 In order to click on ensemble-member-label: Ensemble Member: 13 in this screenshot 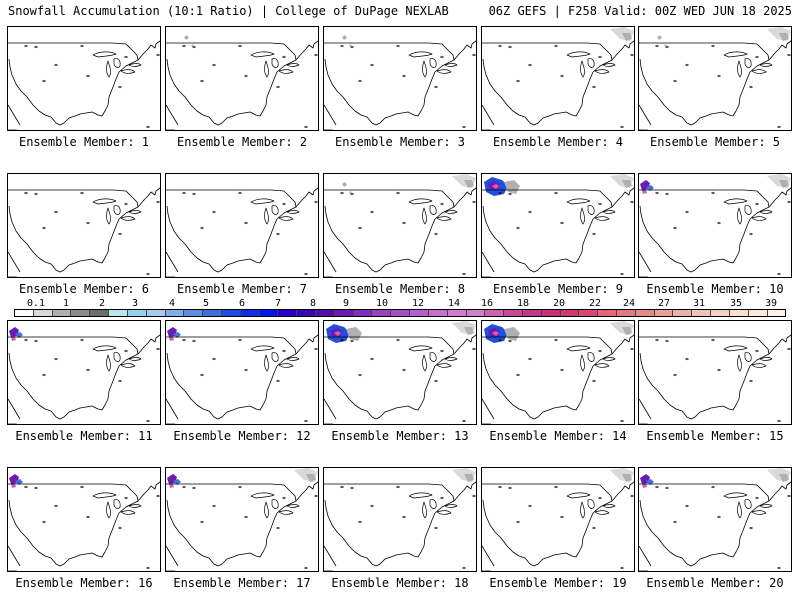, I will do `click(400, 436)`.